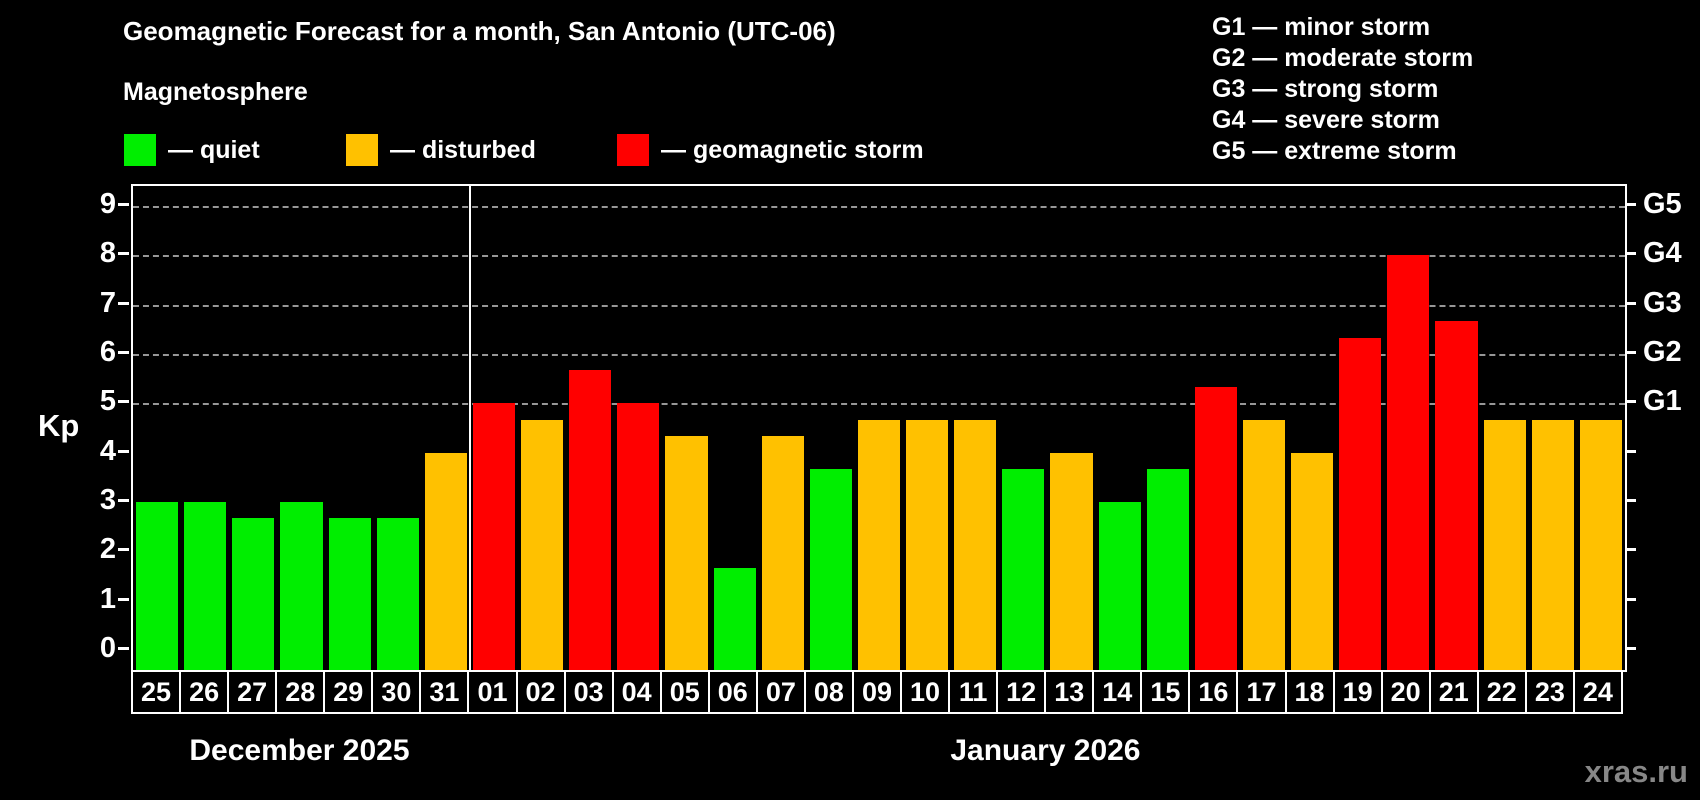 This screenshot has height=800, width=1700. I want to click on y-axis-tick-label: 7, so click(107, 302).